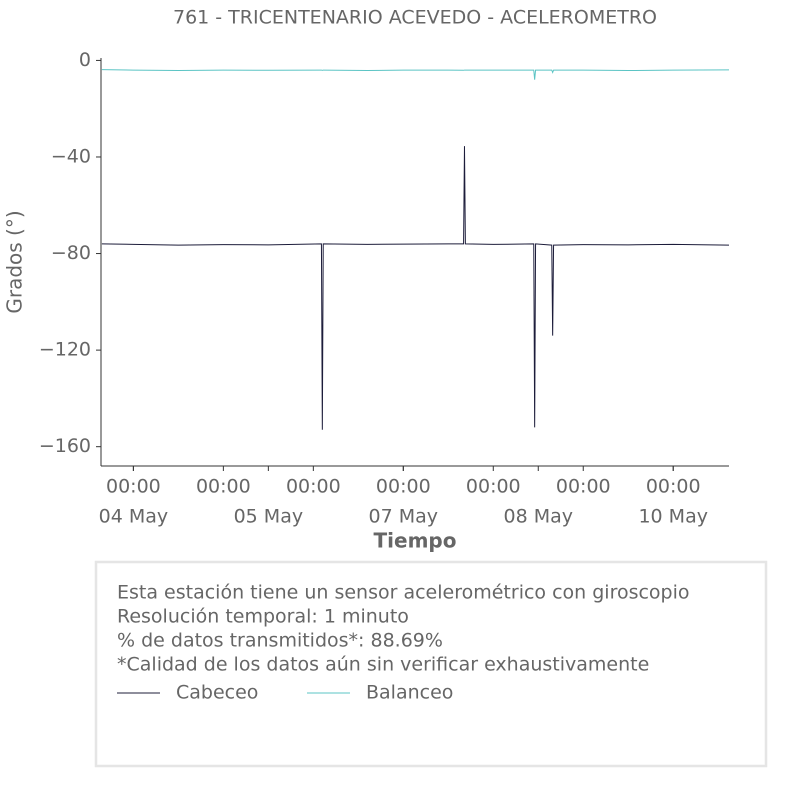  Describe the element at coordinates (409, 693) in the screenshot. I see `legend-label: Balanceo` at that location.